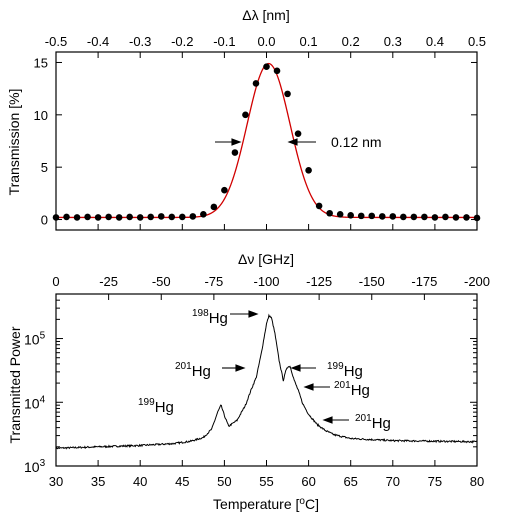  I want to click on ghz-tick-label: -100, so click(266, 281).